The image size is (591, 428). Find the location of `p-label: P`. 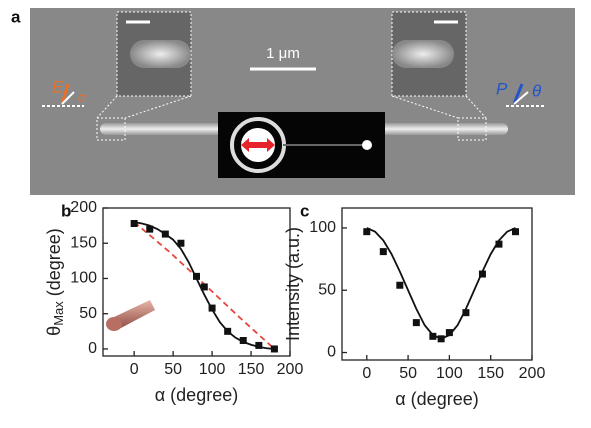

p-label: P is located at coordinates (502, 88).